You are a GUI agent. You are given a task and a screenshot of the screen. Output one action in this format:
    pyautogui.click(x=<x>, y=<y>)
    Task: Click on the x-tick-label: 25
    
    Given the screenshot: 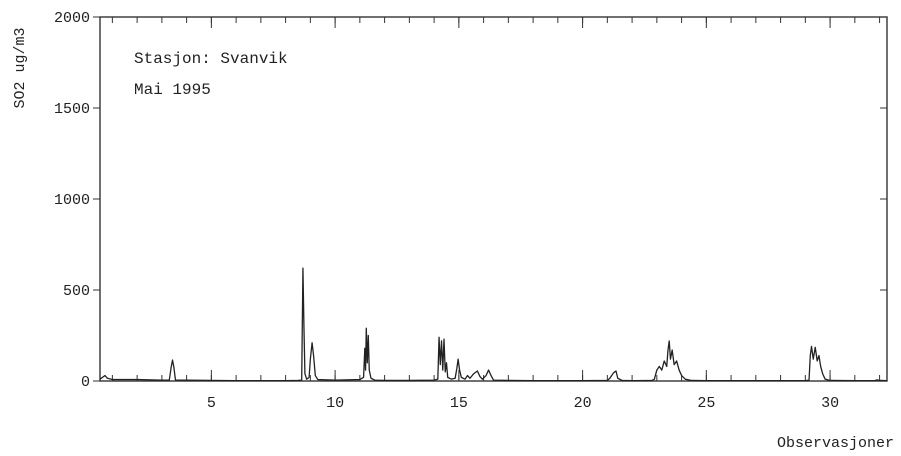 What is the action you would take?
    pyautogui.click(x=706, y=403)
    